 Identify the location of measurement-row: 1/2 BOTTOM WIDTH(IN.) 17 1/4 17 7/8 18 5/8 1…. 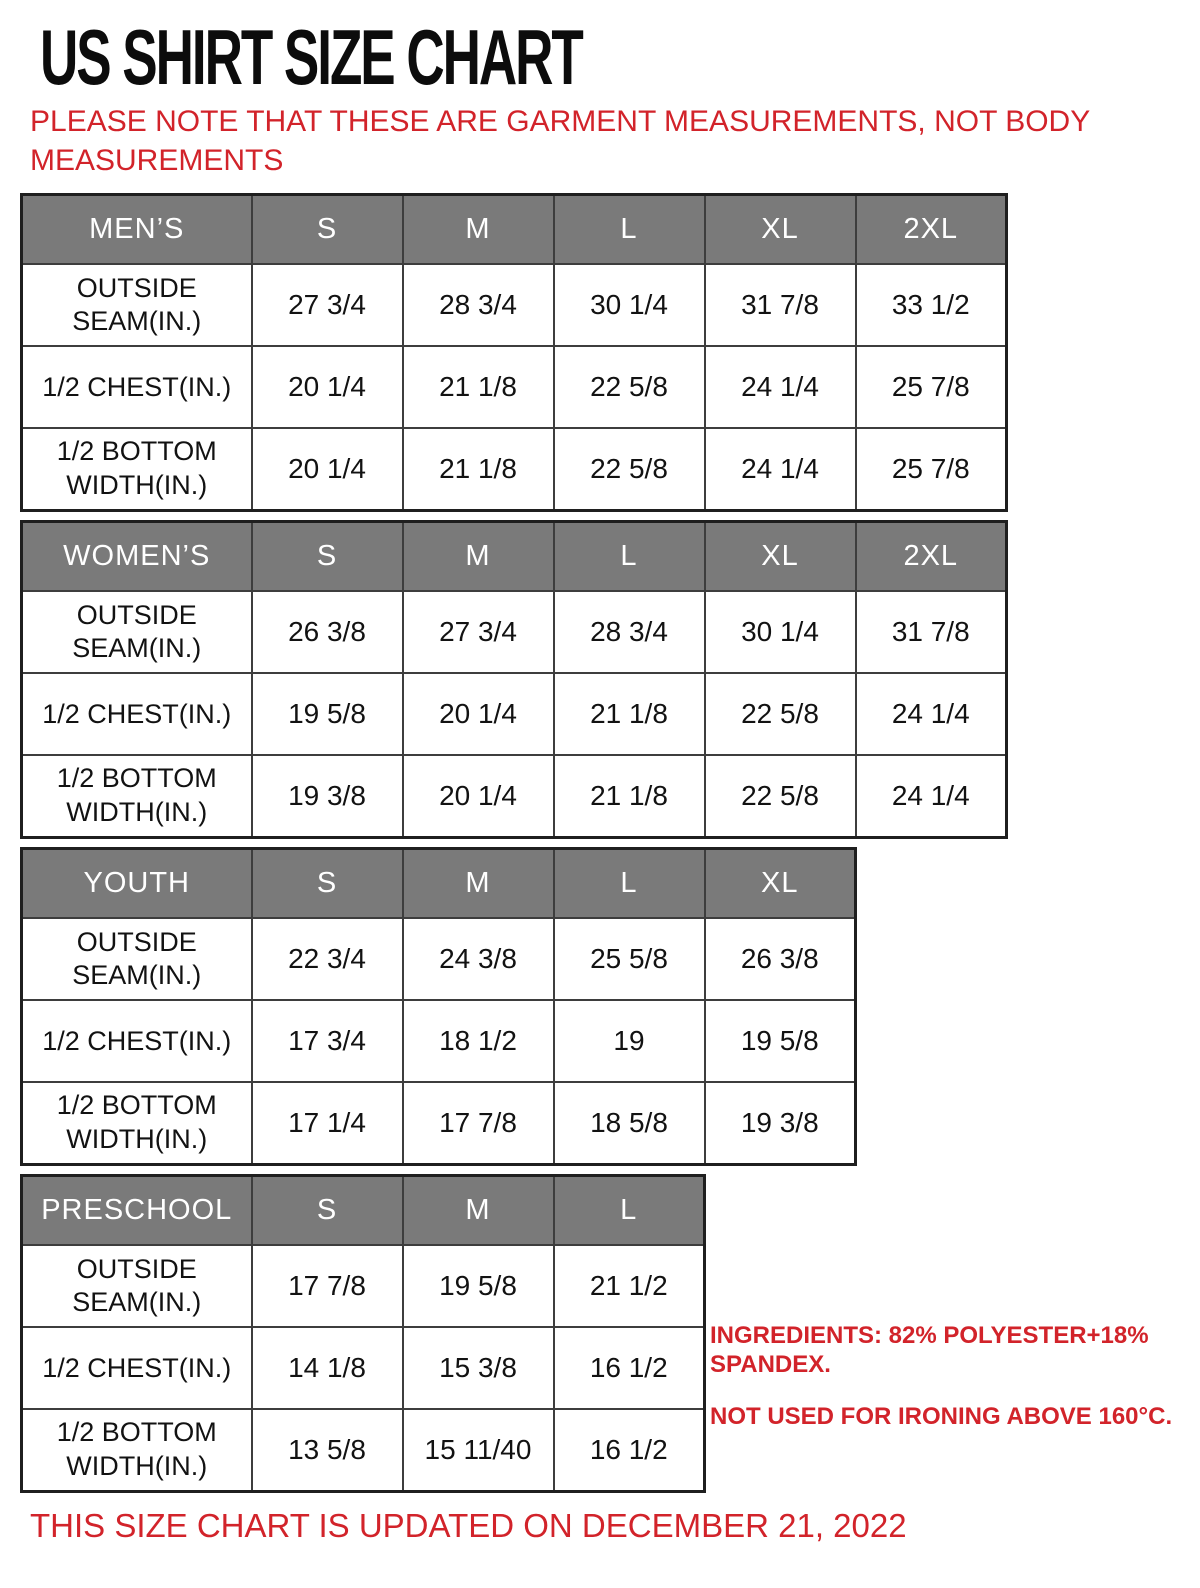
(438, 1123).